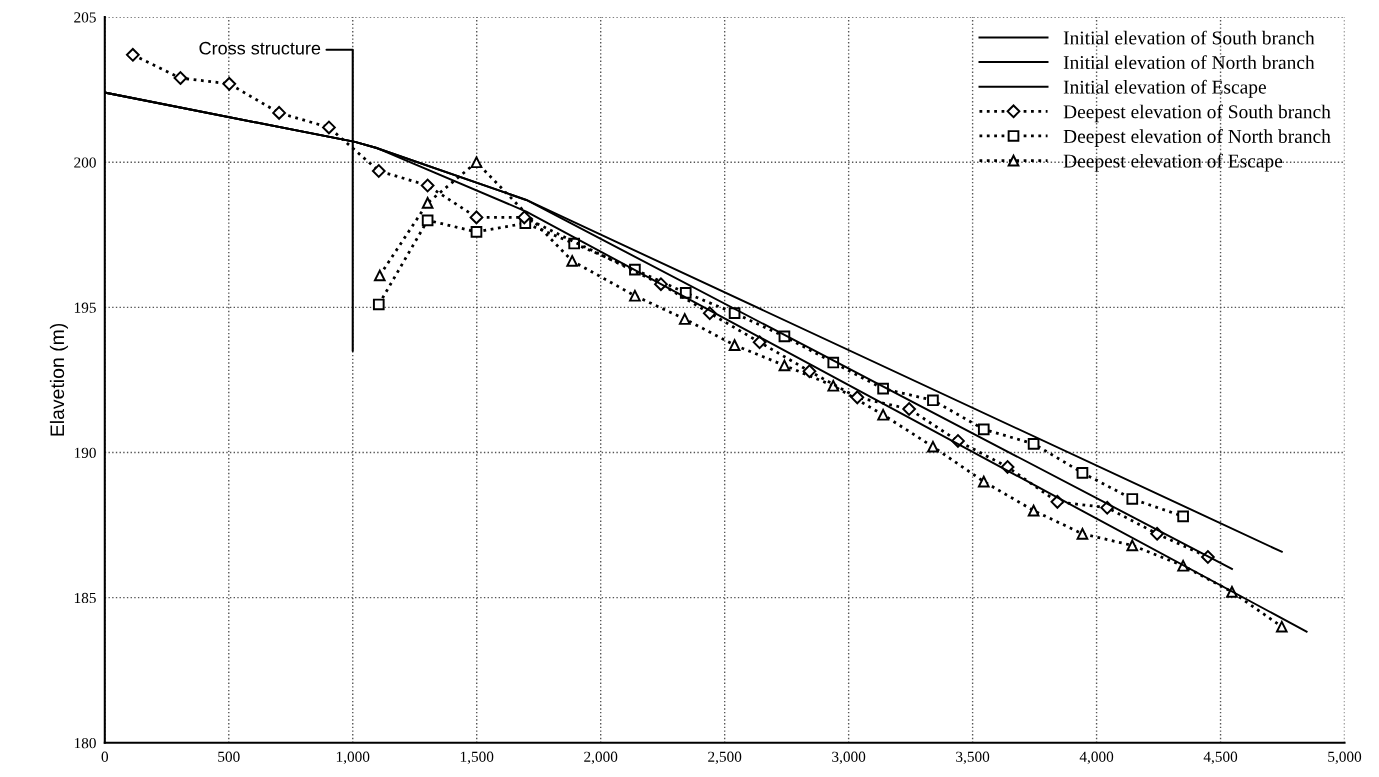 Image resolution: width=1379 pixels, height=777 pixels. What do you see at coordinates (1345, 758) in the screenshot?
I see `x-tick-label: 5,000` at bounding box center [1345, 758].